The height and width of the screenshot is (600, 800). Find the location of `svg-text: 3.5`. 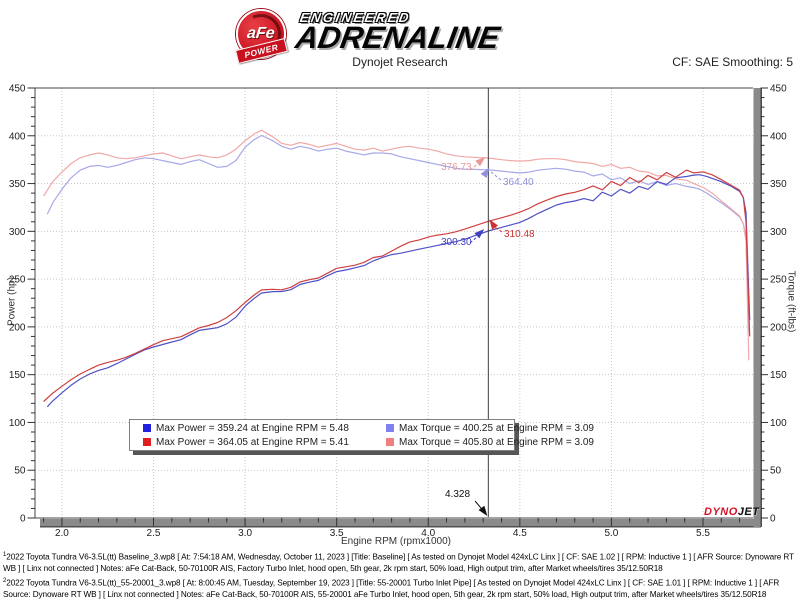

svg-text: 3.5 is located at coordinates (337, 533).